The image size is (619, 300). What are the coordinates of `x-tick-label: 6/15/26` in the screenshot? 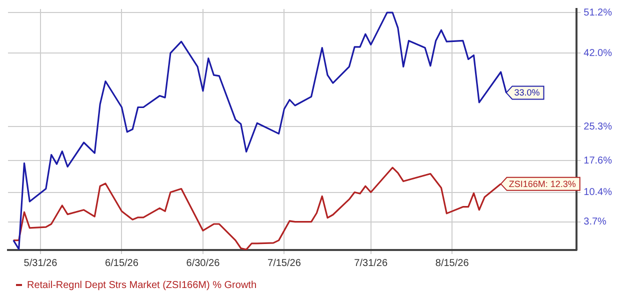 It's located at (122, 263).